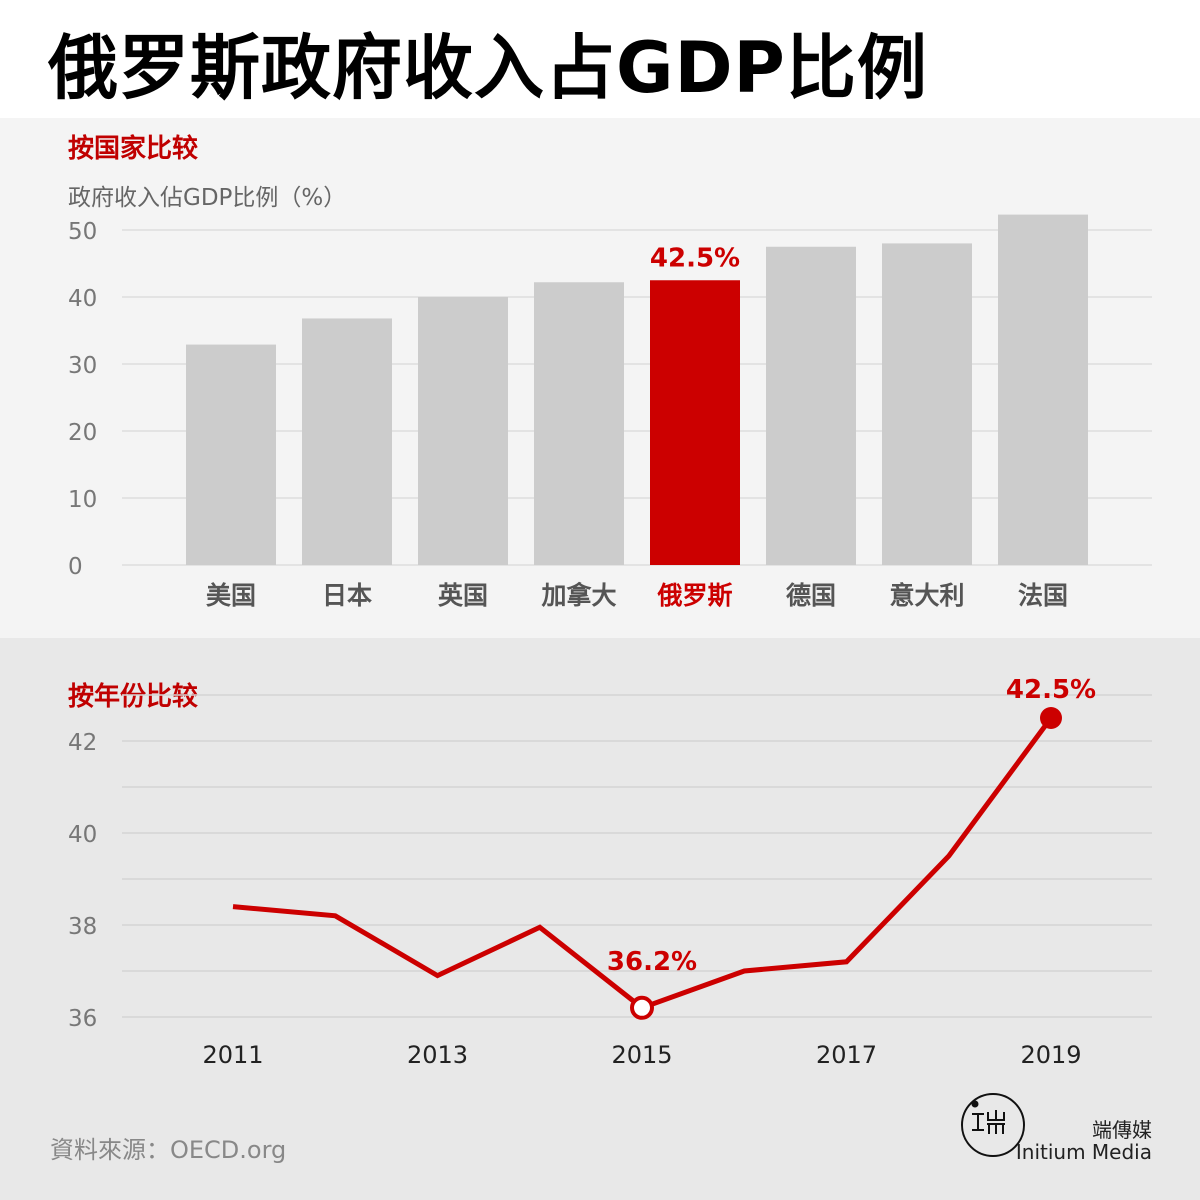 The width and height of the screenshot is (1200, 1200). What do you see at coordinates (133, 697) in the screenshot?
I see `line-chart-title: 按年份比较` at bounding box center [133, 697].